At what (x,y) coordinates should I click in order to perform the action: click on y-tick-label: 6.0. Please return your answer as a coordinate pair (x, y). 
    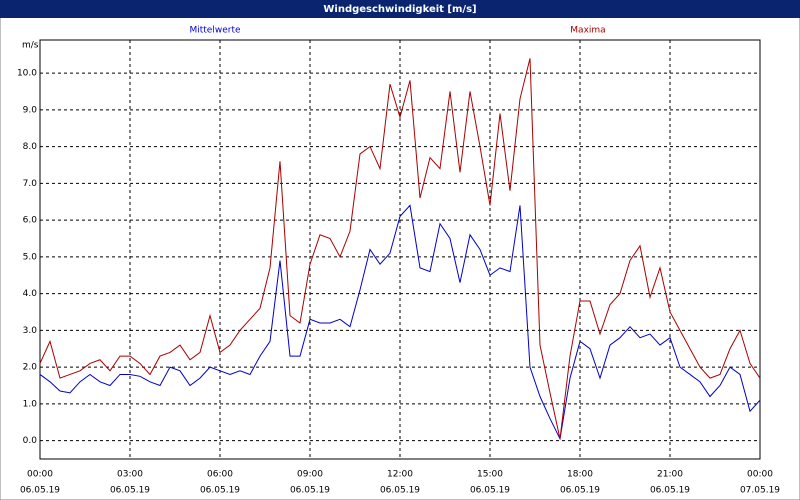
    Looking at the image, I should click on (30, 221).